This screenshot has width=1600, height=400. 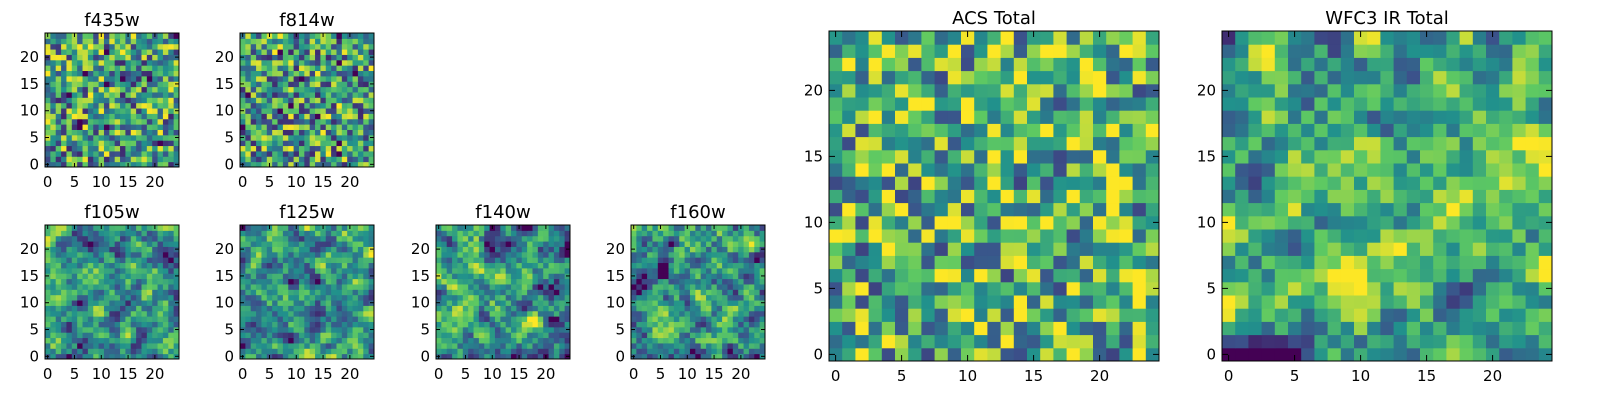 What do you see at coordinates (154, 374) in the screenshot?
I see `x-tick-label: 20` at bounding box center [154, 374].